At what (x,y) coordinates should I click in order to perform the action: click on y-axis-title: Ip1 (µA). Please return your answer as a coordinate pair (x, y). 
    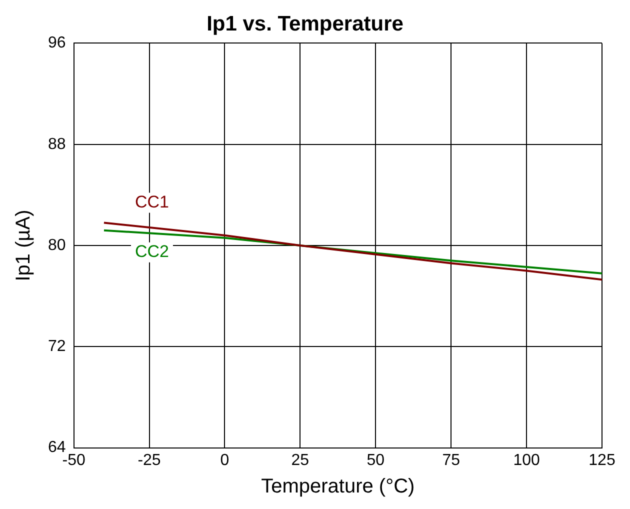
    Looking at the image, I should click on (23, 246).